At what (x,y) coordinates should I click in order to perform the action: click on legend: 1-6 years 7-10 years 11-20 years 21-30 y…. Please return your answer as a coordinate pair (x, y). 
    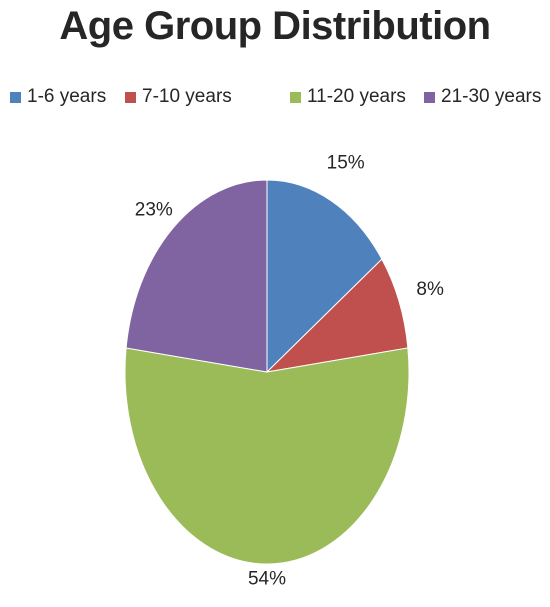
    Looking at the image, I should click on (275, 99).